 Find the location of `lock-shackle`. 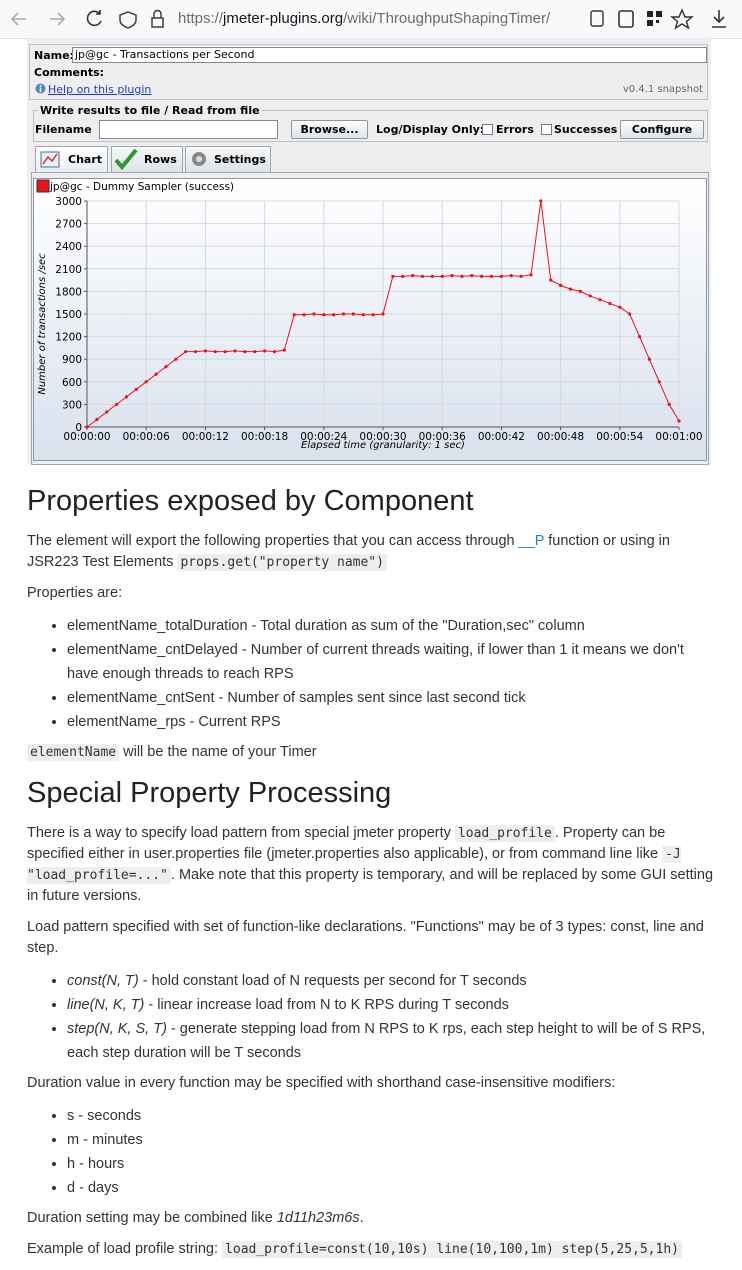

lock-shackle is located at coordinates (157, 13).